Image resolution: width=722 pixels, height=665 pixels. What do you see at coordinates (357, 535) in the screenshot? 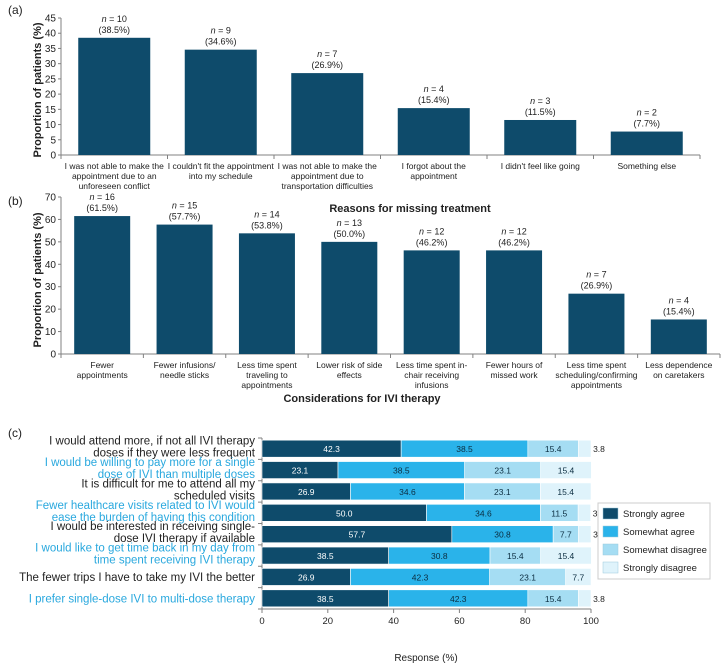
I see `segment-value-label: 57.7` at bounding box center [357, 535].